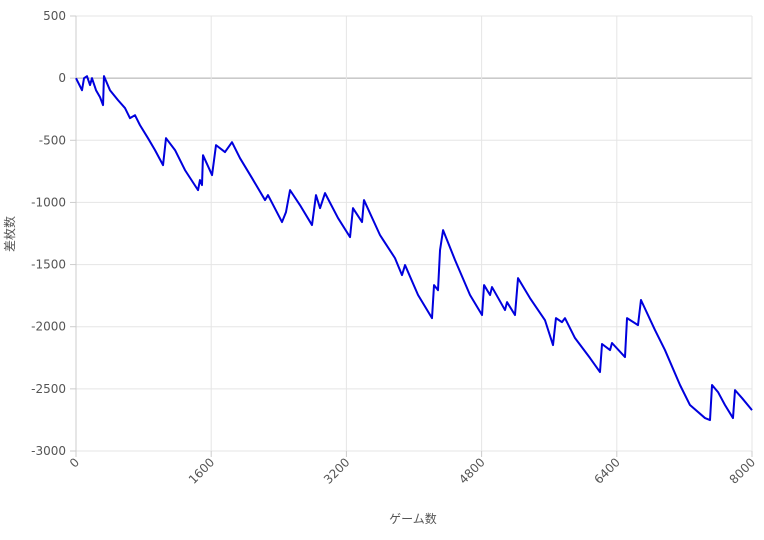  What do you see at coordinates (336, 470) in the screenshot?
I see `x-tick-label: 3200` at bounding box center [336, 470].